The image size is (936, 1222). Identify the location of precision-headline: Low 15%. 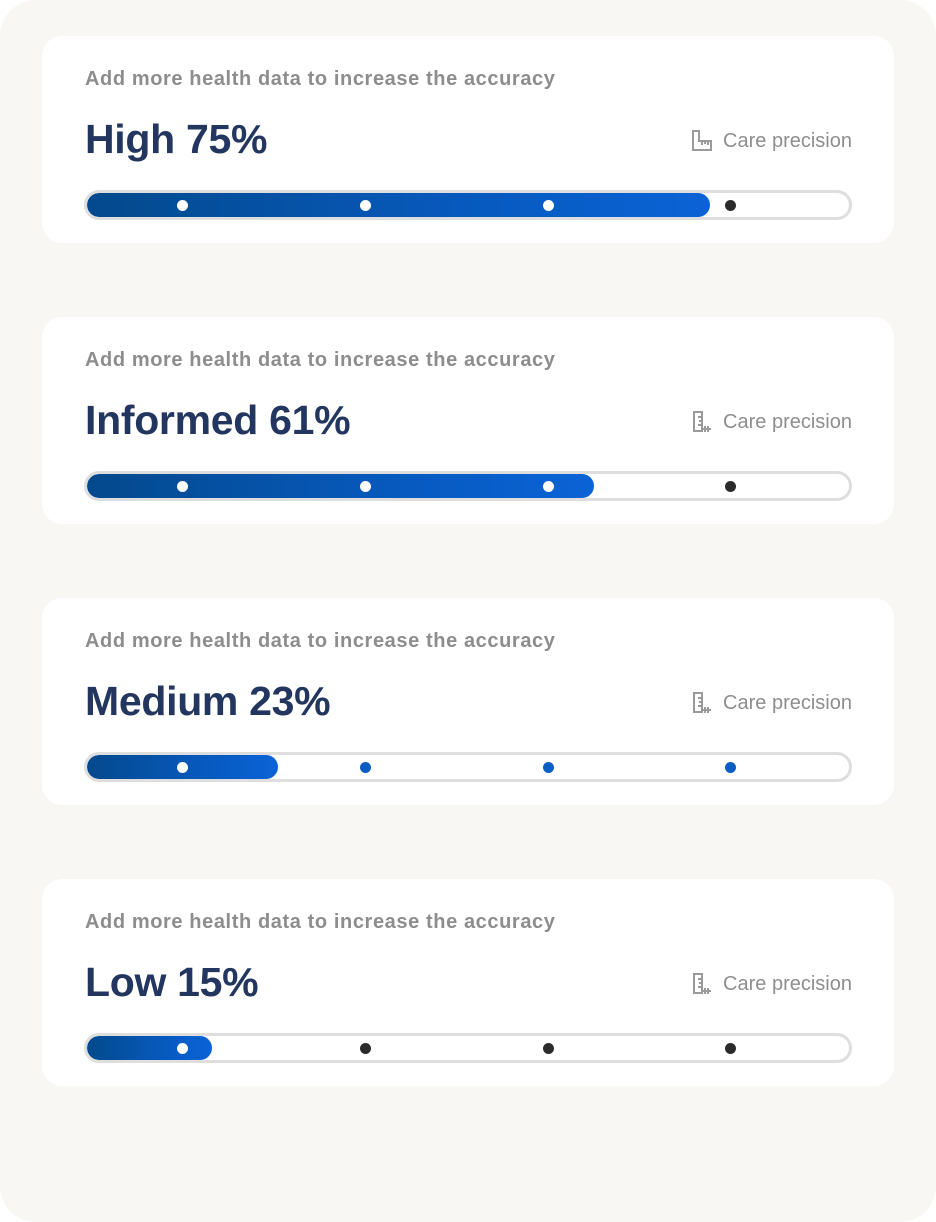
(172, 982).